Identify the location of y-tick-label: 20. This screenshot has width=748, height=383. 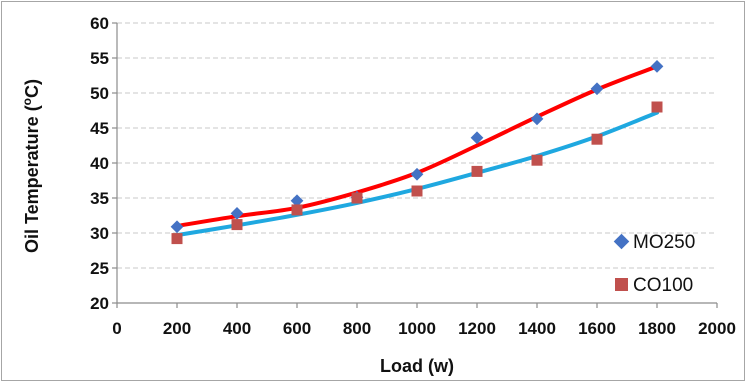
(99, 303).